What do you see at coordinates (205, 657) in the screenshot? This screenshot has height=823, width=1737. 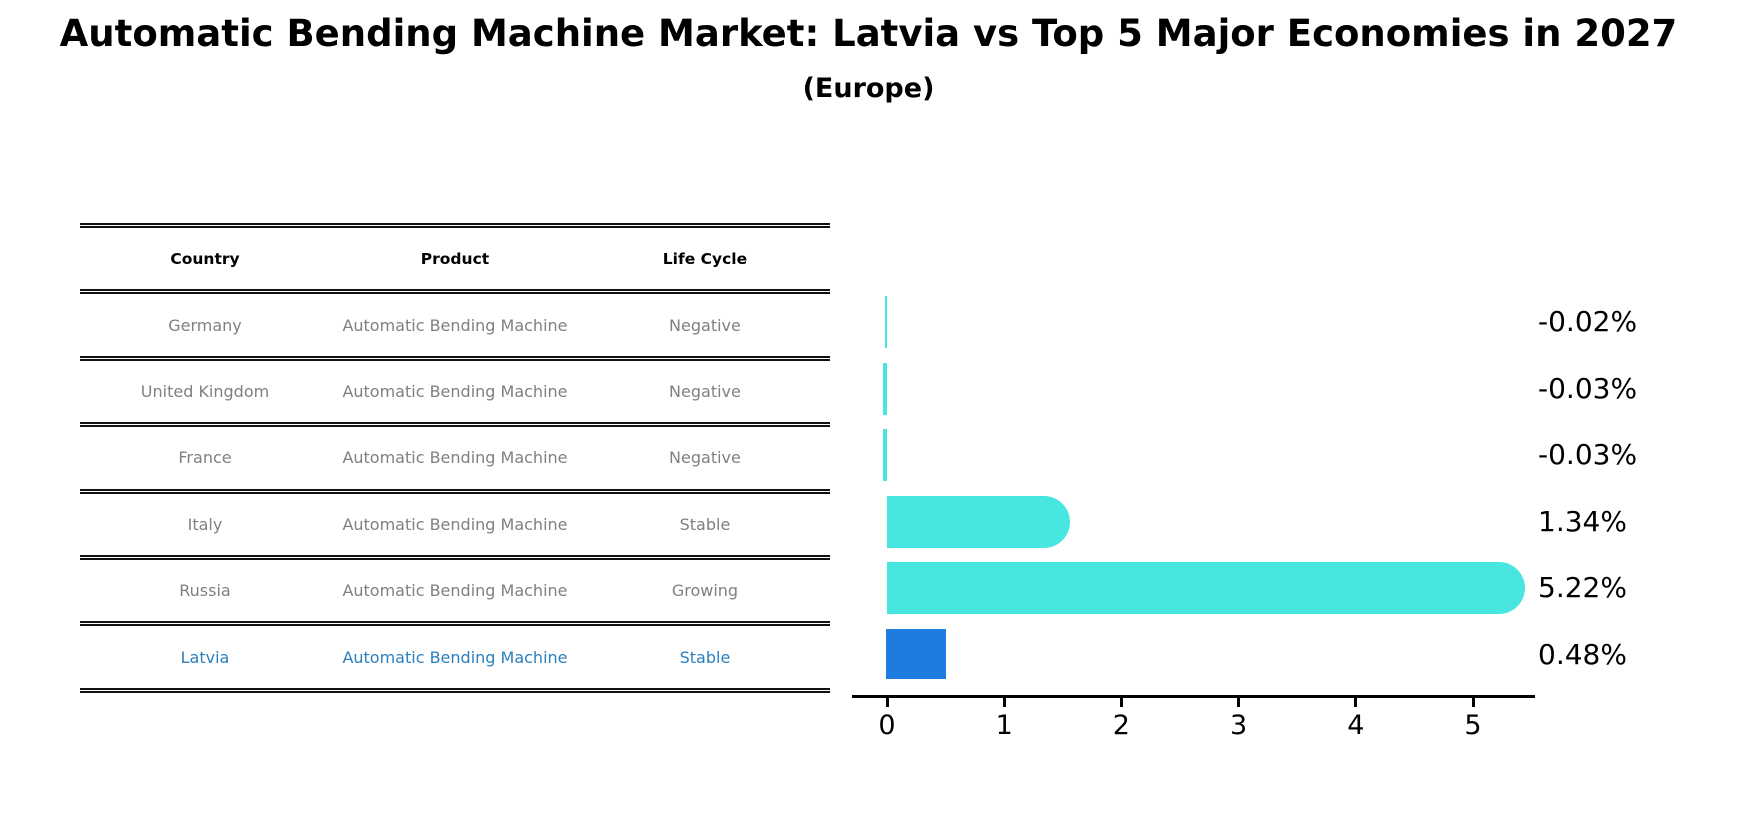 I see `cell-country: Latvia` at bounding box center [205, 657].